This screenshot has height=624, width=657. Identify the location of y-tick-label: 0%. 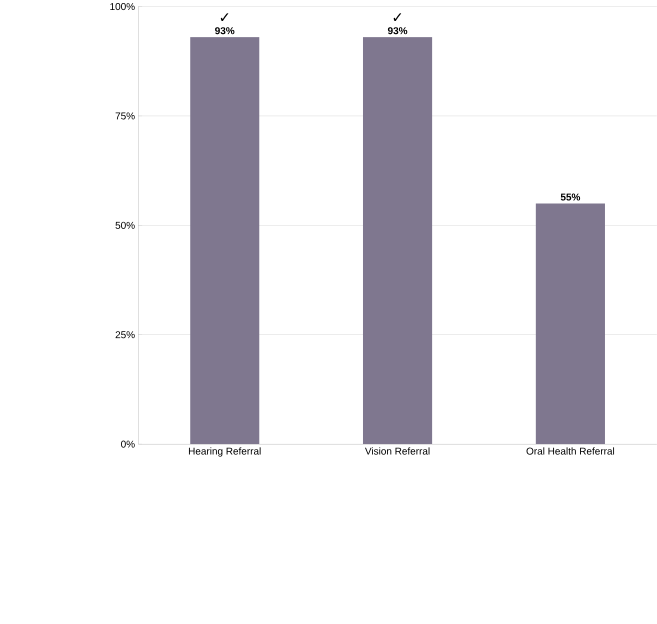
(128, 444).